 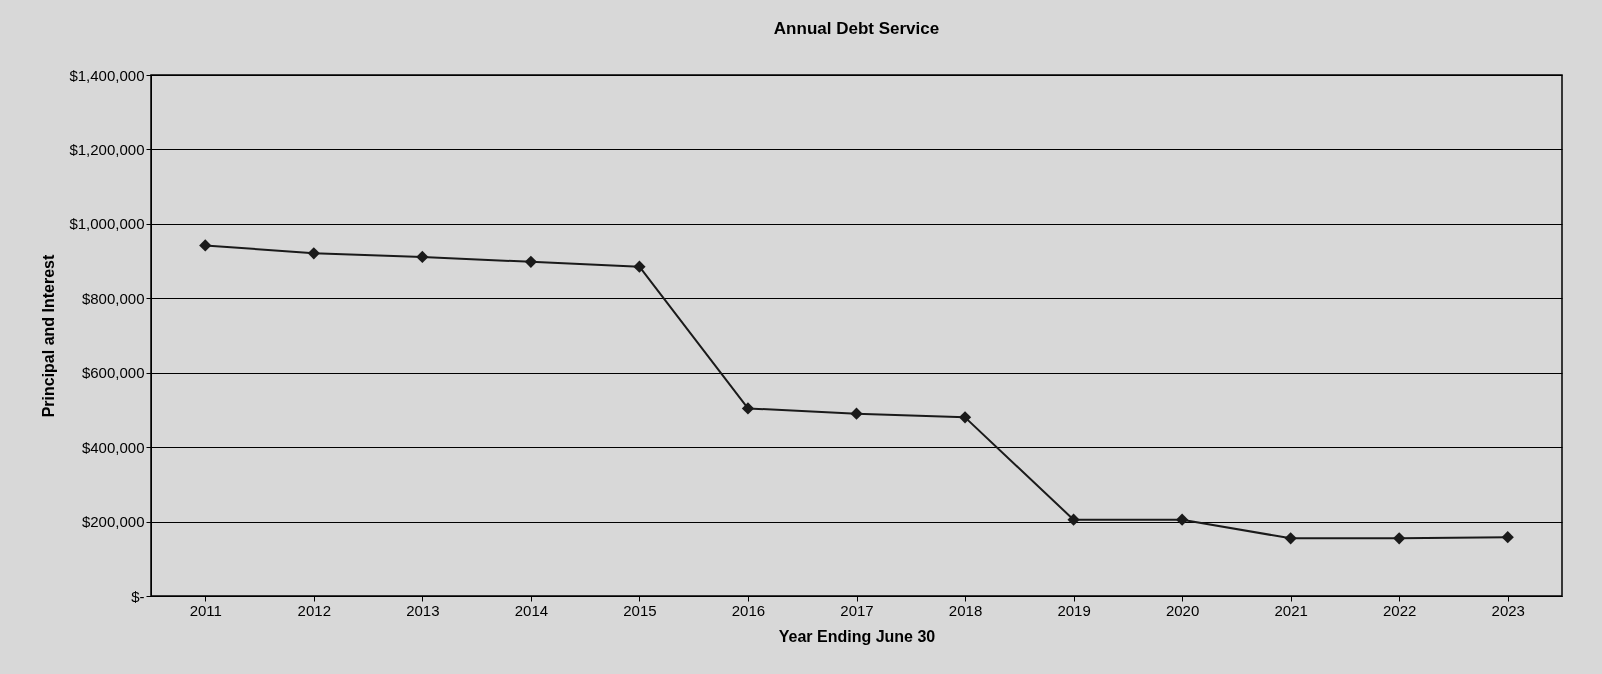 What do you see at coordinates (531, 610) in the screenshot?
I see `x-tick-label: 2014` at bounding box center [531, 610].